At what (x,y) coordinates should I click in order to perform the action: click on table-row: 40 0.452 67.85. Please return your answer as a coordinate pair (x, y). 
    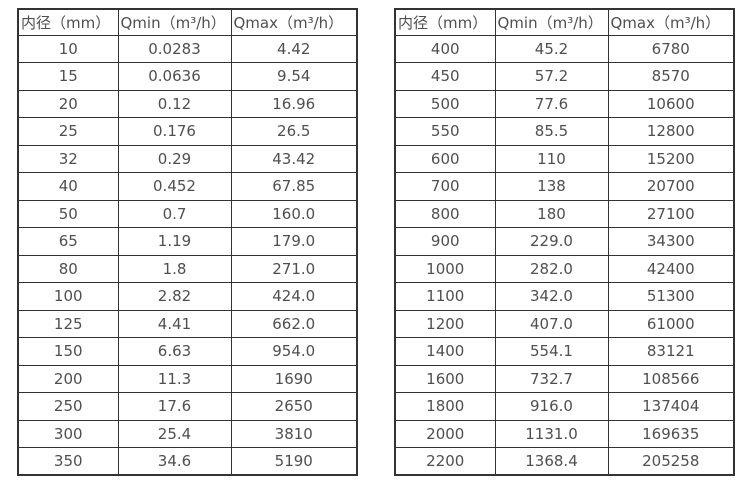
    Looking at the image, I should click on (187, 186).